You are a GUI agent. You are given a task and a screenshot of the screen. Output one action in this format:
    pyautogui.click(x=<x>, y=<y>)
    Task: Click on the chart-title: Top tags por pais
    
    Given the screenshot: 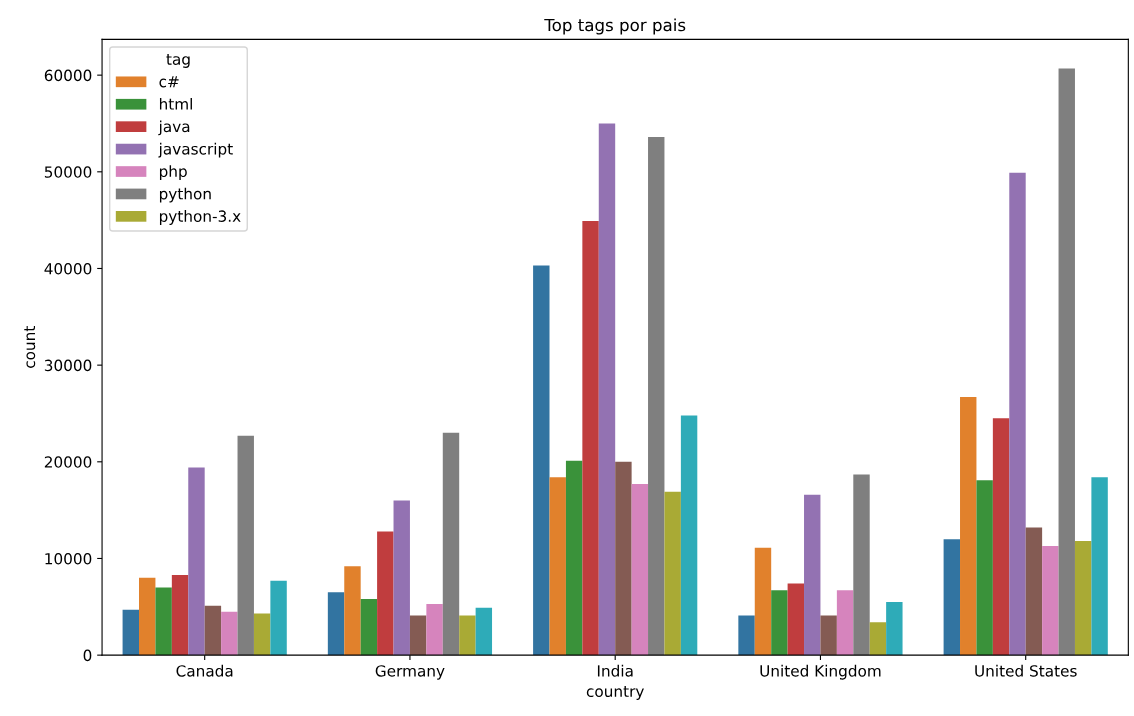 What is the action you would take?
    pyautogui.click(x=615, y=26)
    